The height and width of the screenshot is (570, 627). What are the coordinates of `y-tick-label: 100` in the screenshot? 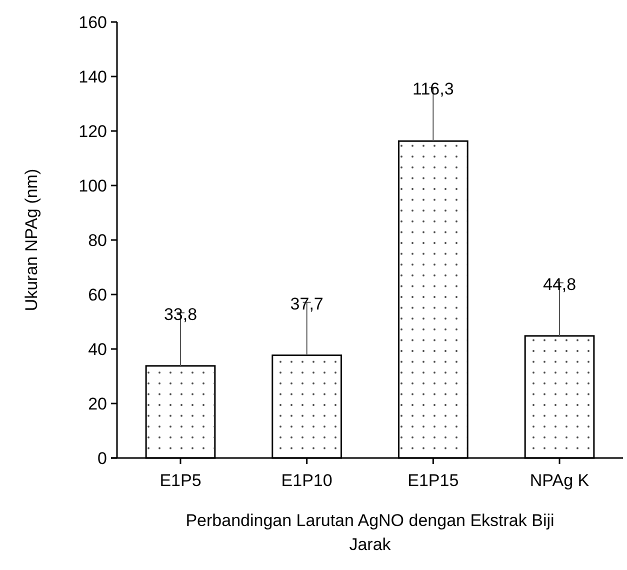 It's located at (92, 186).